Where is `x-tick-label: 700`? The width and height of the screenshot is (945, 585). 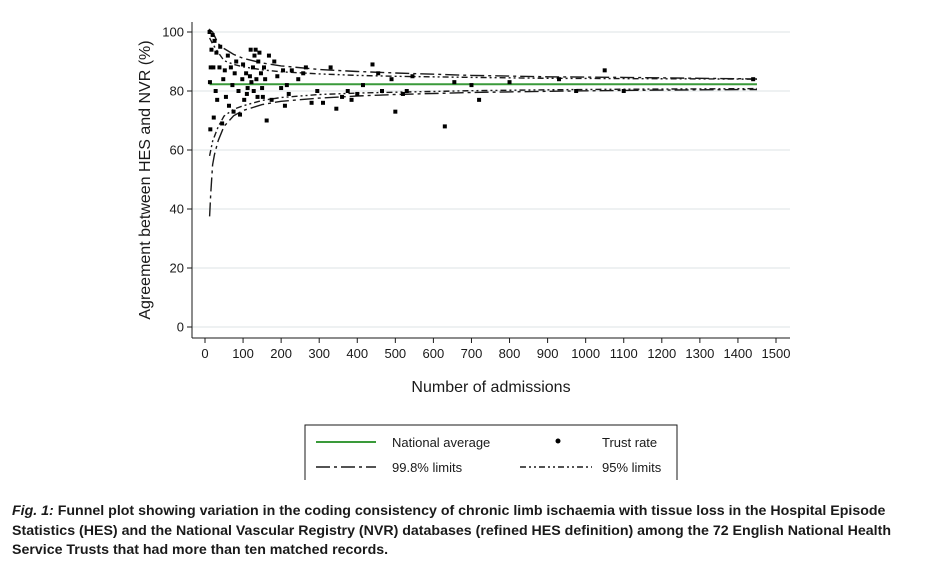
x-tick-label: 700 is located at coordinates (472, 353).